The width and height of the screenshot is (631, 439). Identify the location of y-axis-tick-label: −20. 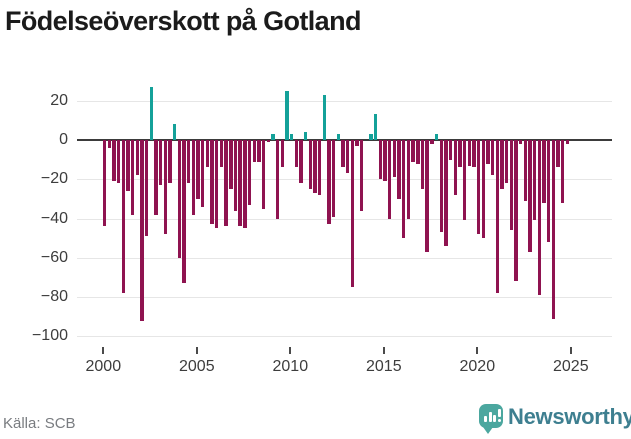
(54, 179).